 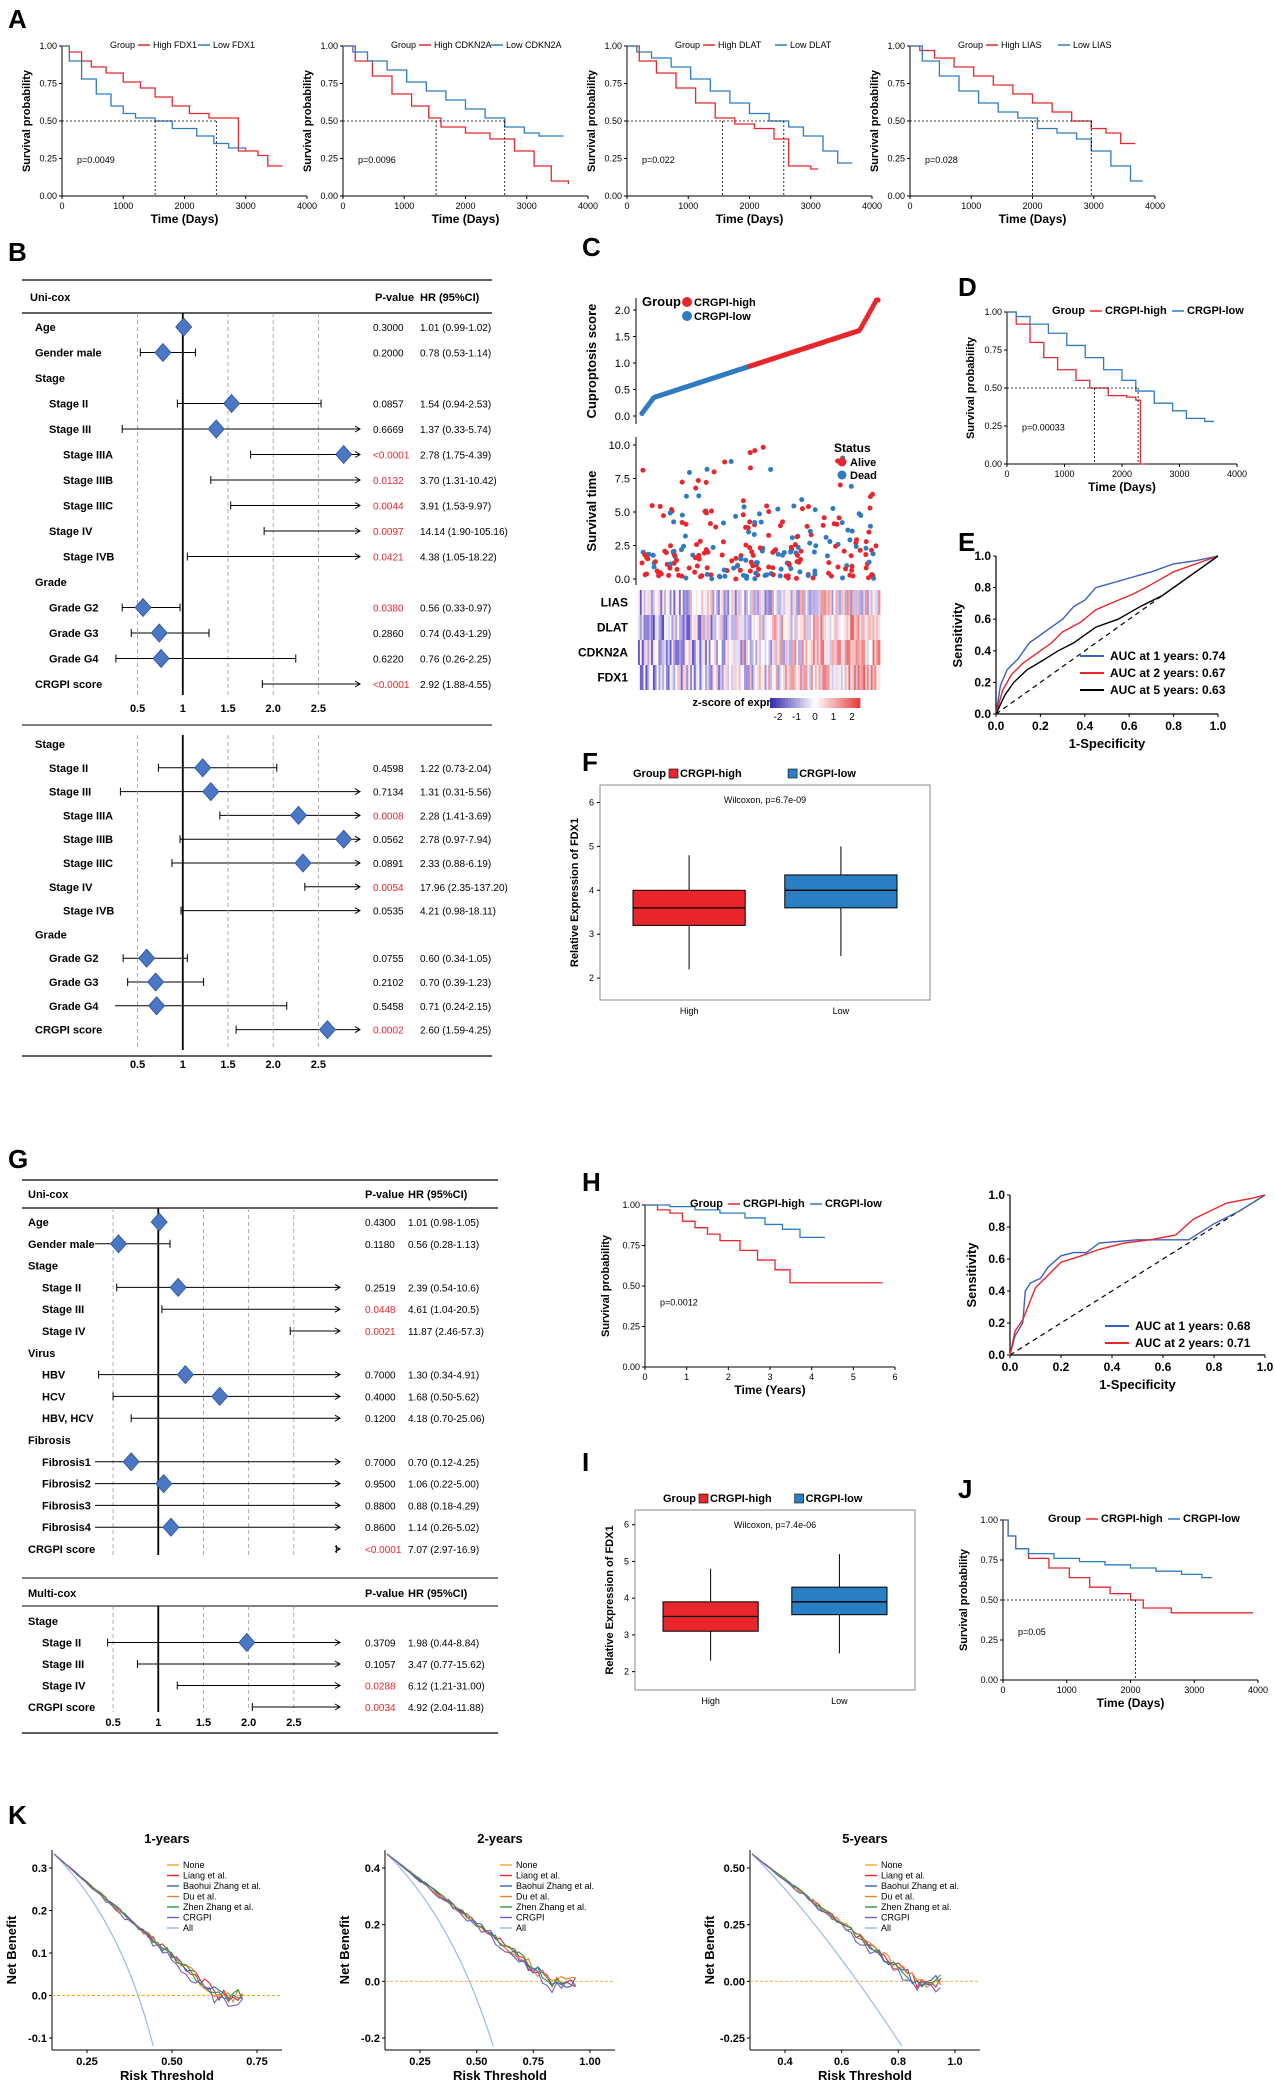 I want to click on p-value-cell: <0.0001, so click(x=391, y=456).